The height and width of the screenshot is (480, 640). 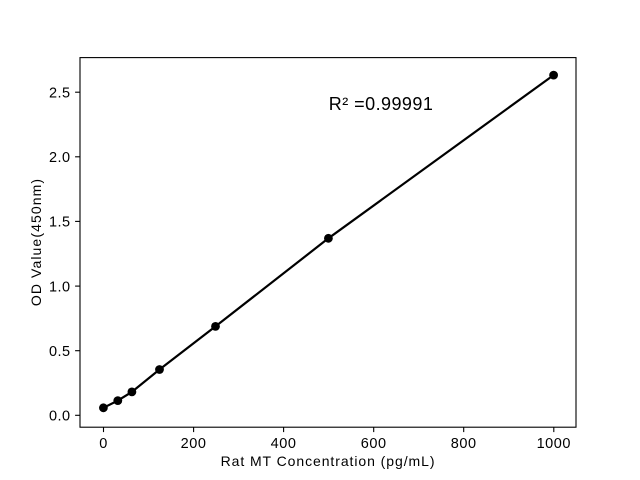 What do you see at coordinates (60, 287) in the screenshot?
I see `svg-text: 1.0` at bounding box center [60, 287].